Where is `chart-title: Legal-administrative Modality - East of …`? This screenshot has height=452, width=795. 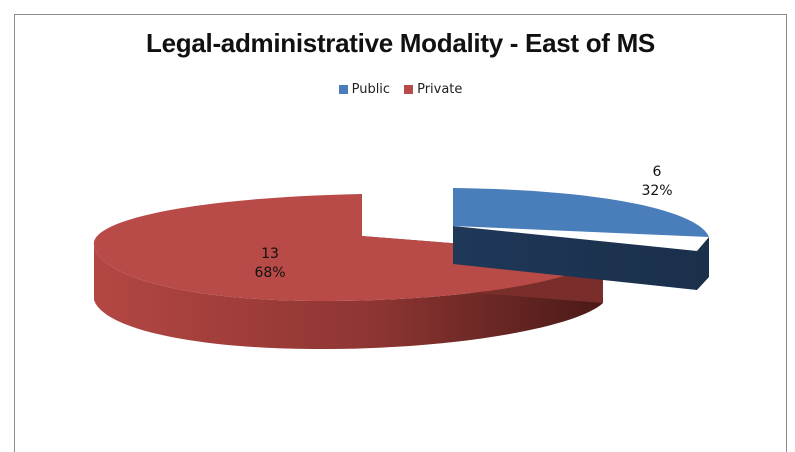 chart-title: Legal-administrative Modality - East of … is located at coordinates (400, 43).